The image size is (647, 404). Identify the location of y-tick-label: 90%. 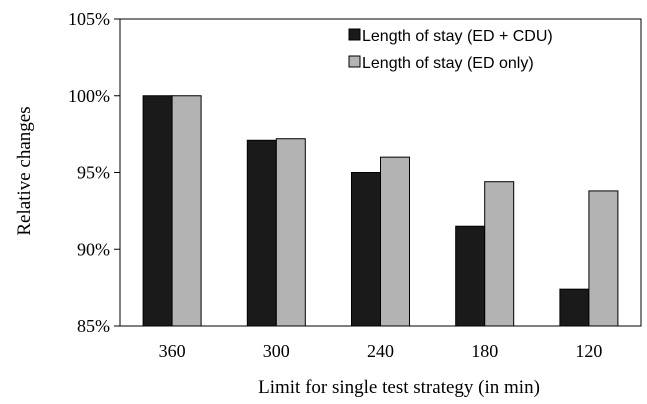
(93, 249).